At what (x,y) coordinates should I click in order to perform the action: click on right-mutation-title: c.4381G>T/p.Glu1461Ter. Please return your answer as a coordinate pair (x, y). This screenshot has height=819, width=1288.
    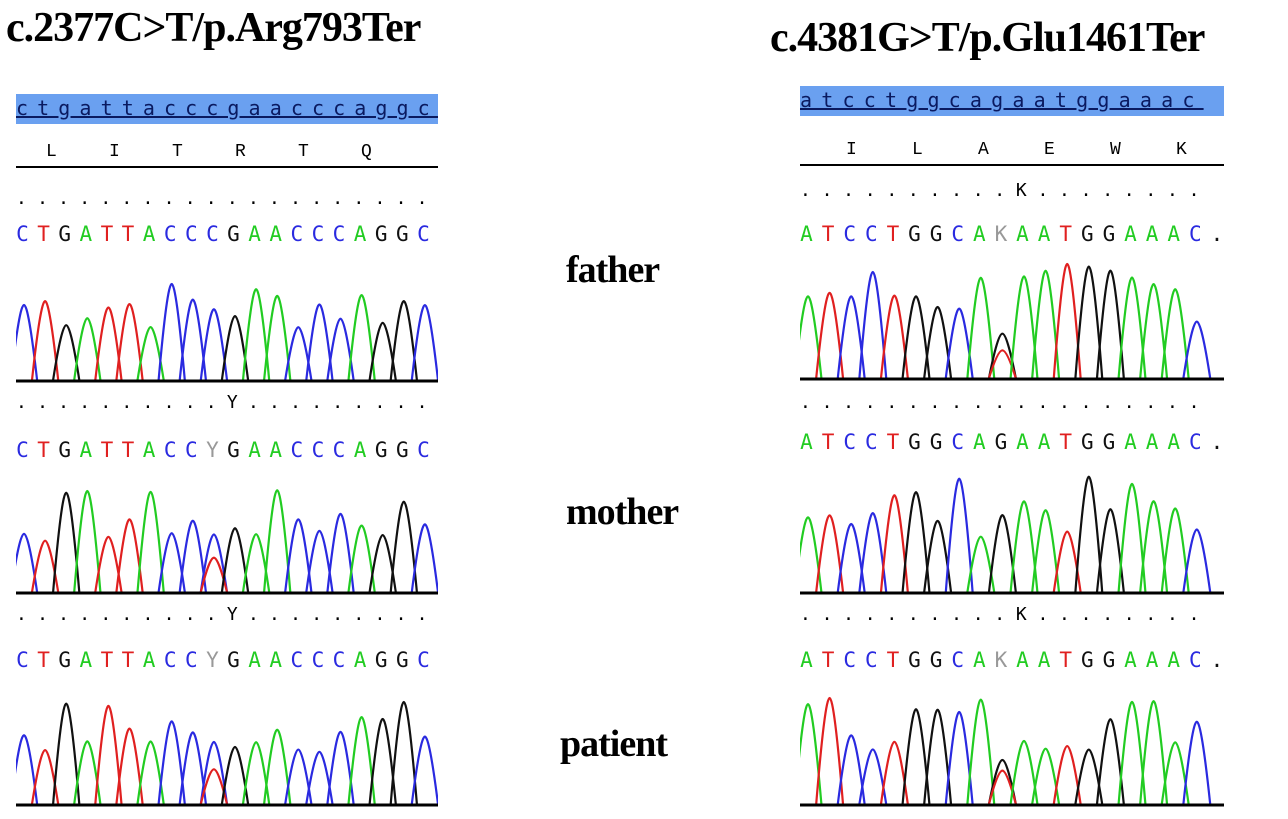
    Looking at the image, I should click on (987, 38).